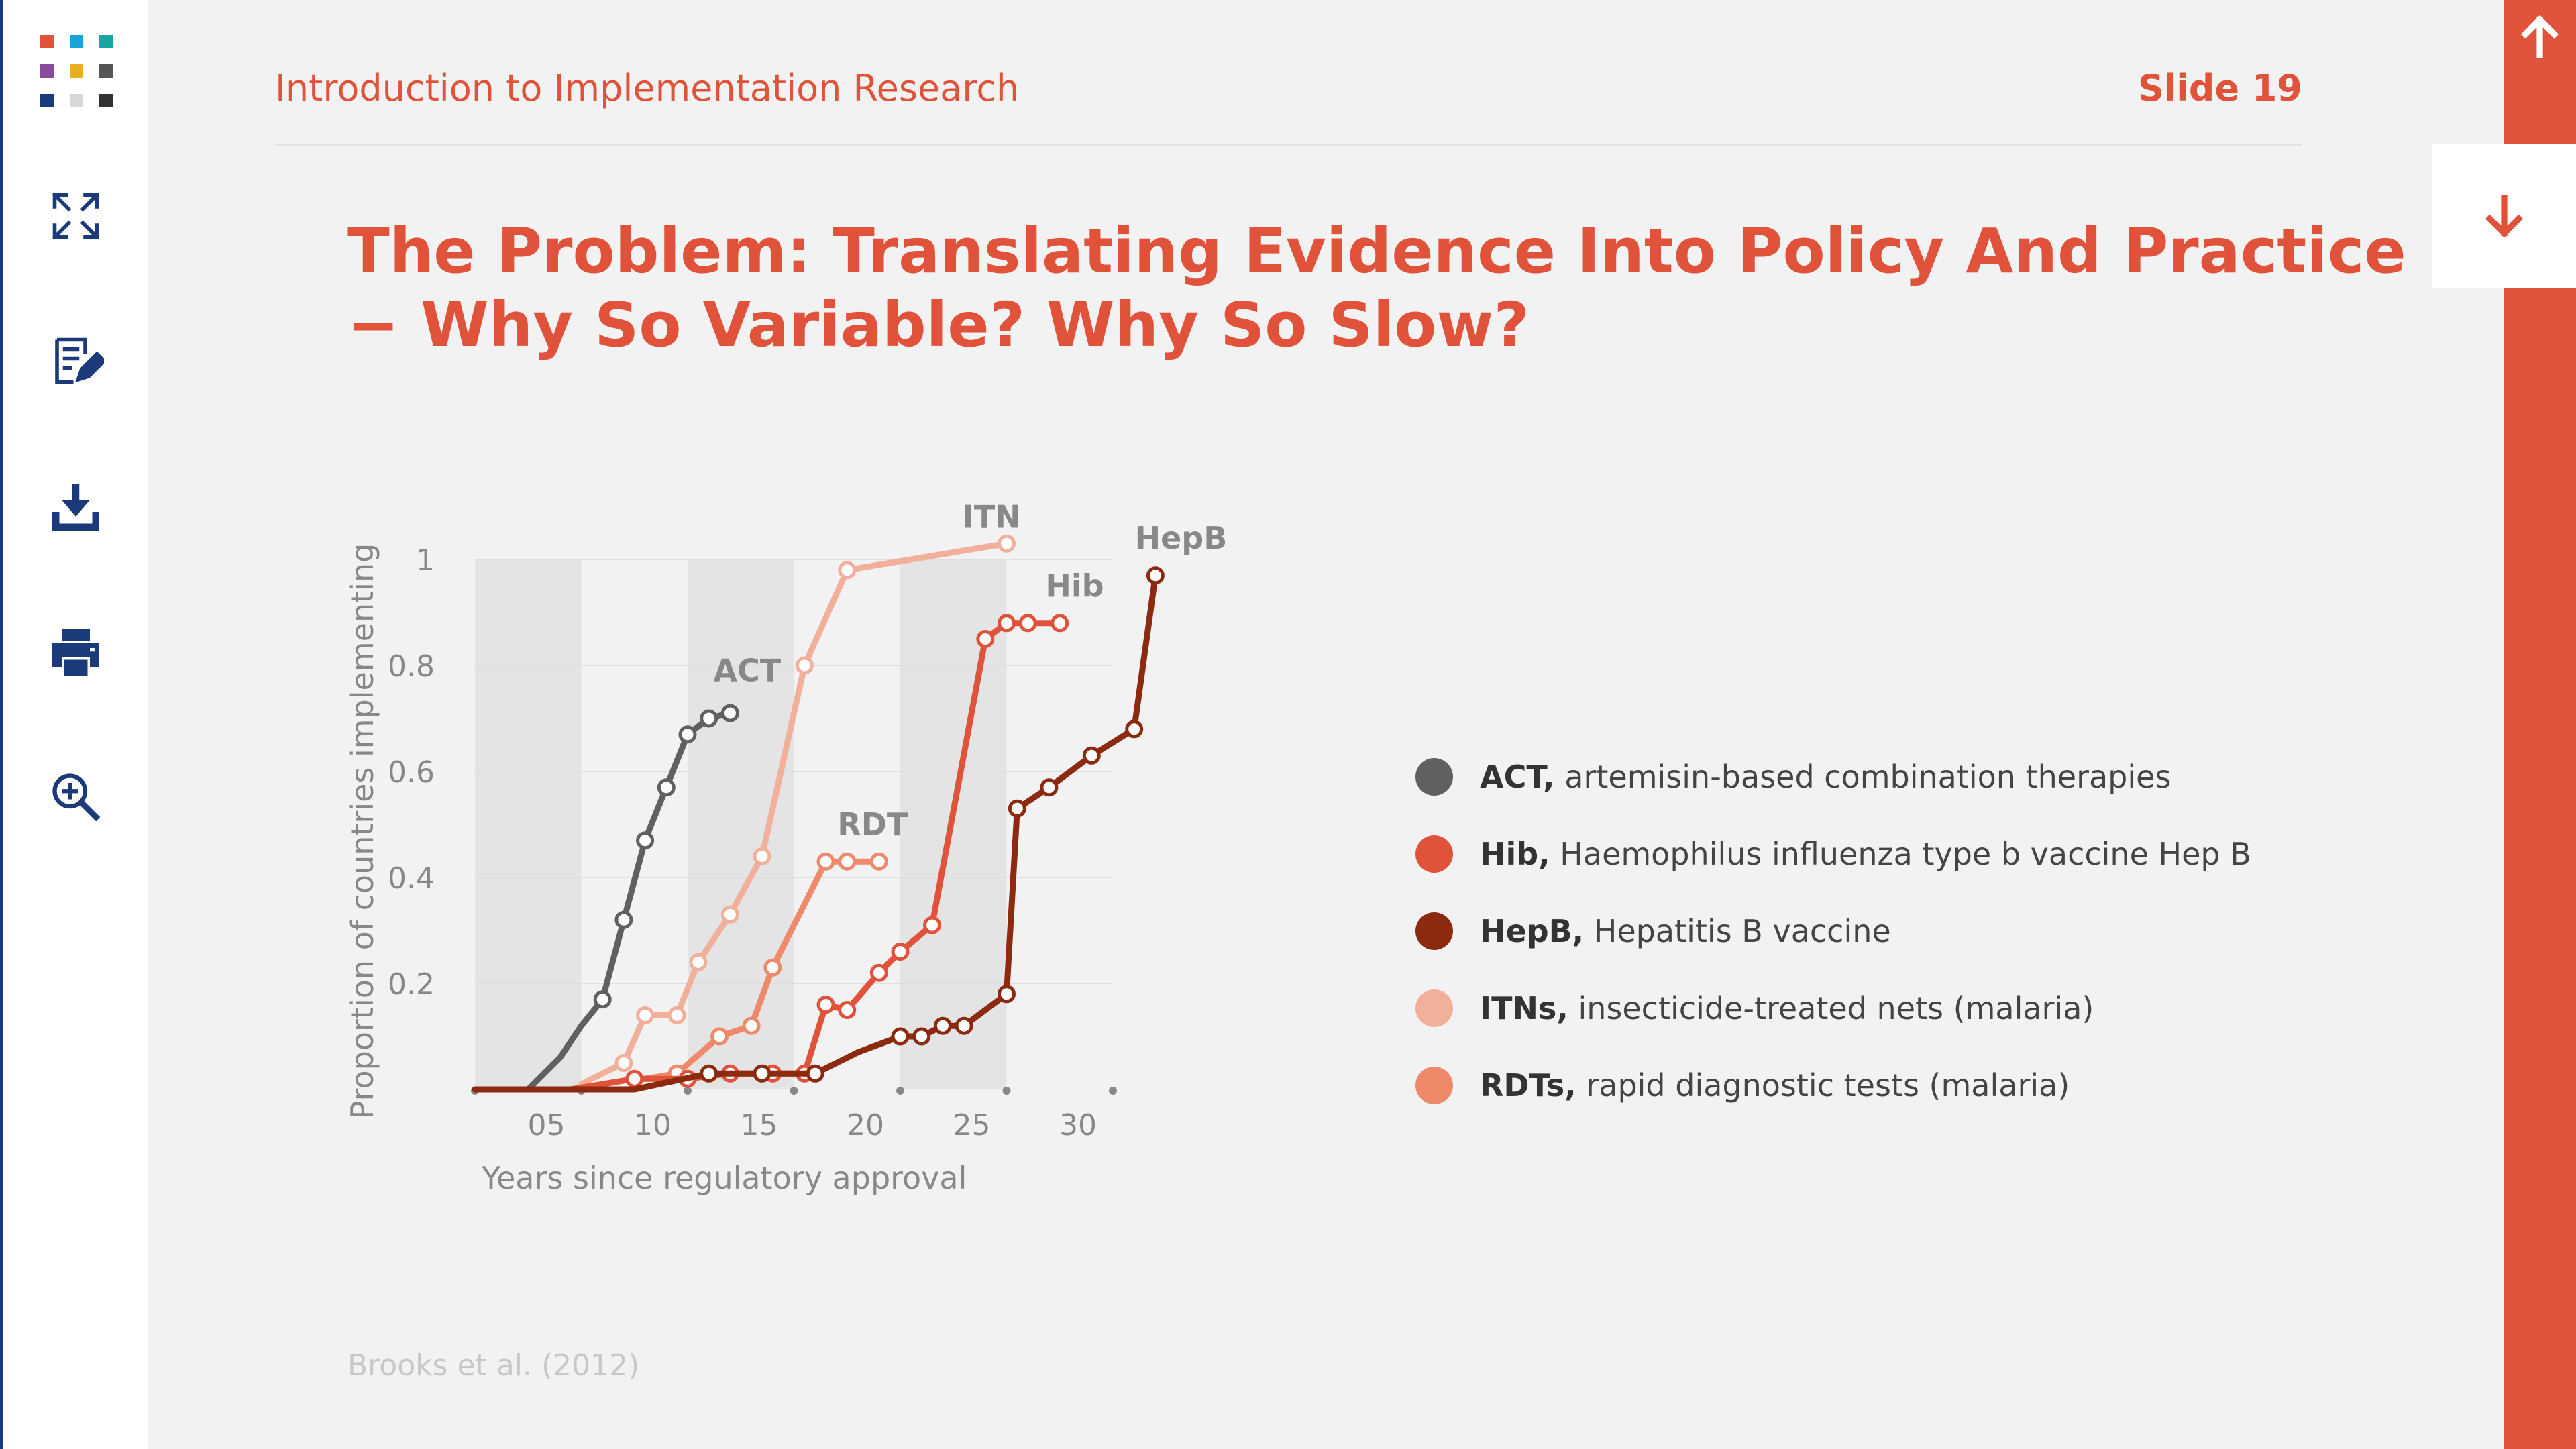 Image resolution: width=2576 pixels, height=1449 pixels. What do you see at coordinates (653, 1125) in the screenshot?
I see `x-tick-label: 10` at bounding box center [653, 1125].